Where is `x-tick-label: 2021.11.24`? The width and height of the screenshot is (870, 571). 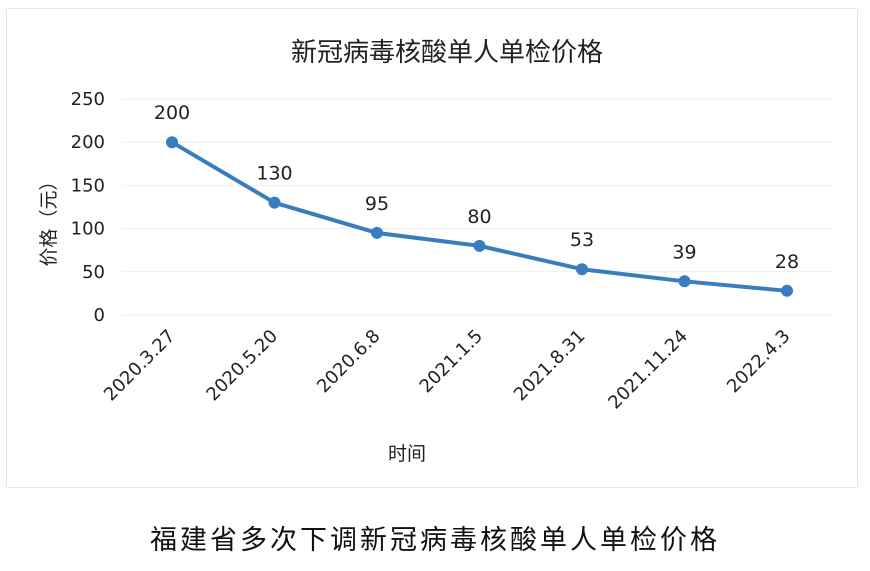
x-tick-label: 2021.11.24 is located at coordinates (648, 370).